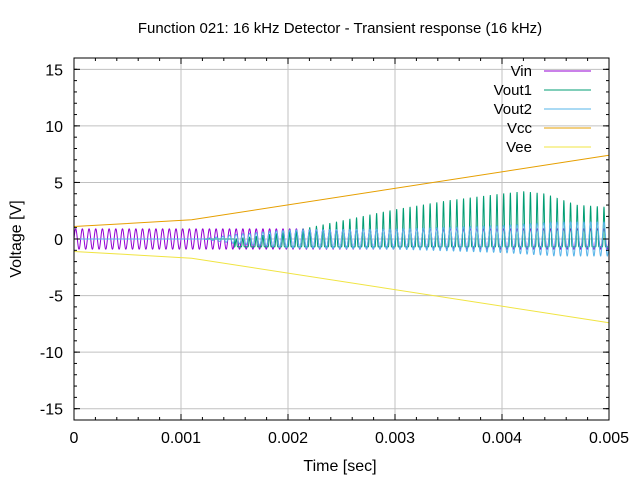  Describe the element at coordinates (16, 238) in the screenshot. I see `y-axis-label: Voltage [V]` at that location.